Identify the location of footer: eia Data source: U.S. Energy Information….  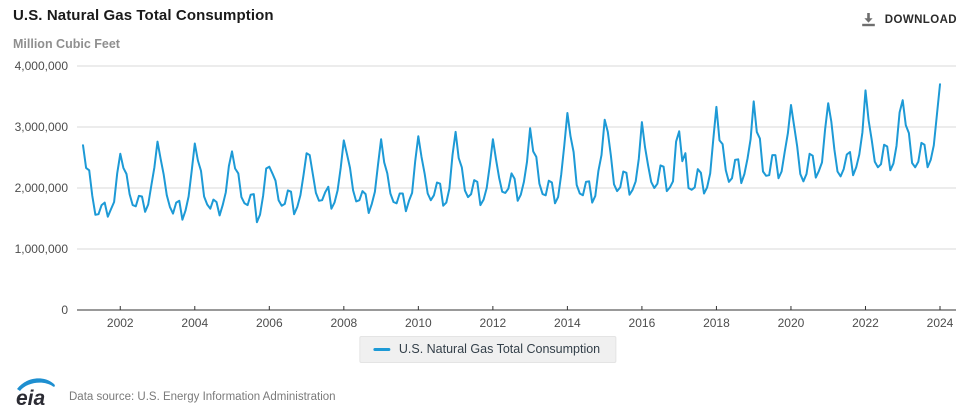
(174, 393).